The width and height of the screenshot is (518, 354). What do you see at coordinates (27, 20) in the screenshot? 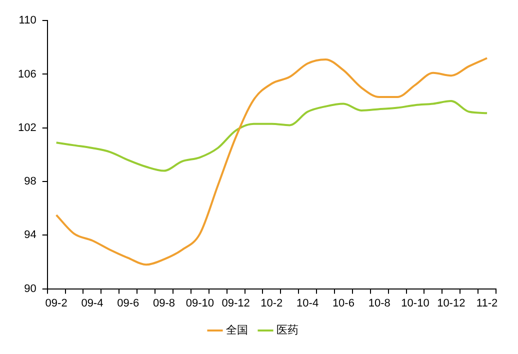
I see `y-tick-label: 110` at bounding box center [27, 20].